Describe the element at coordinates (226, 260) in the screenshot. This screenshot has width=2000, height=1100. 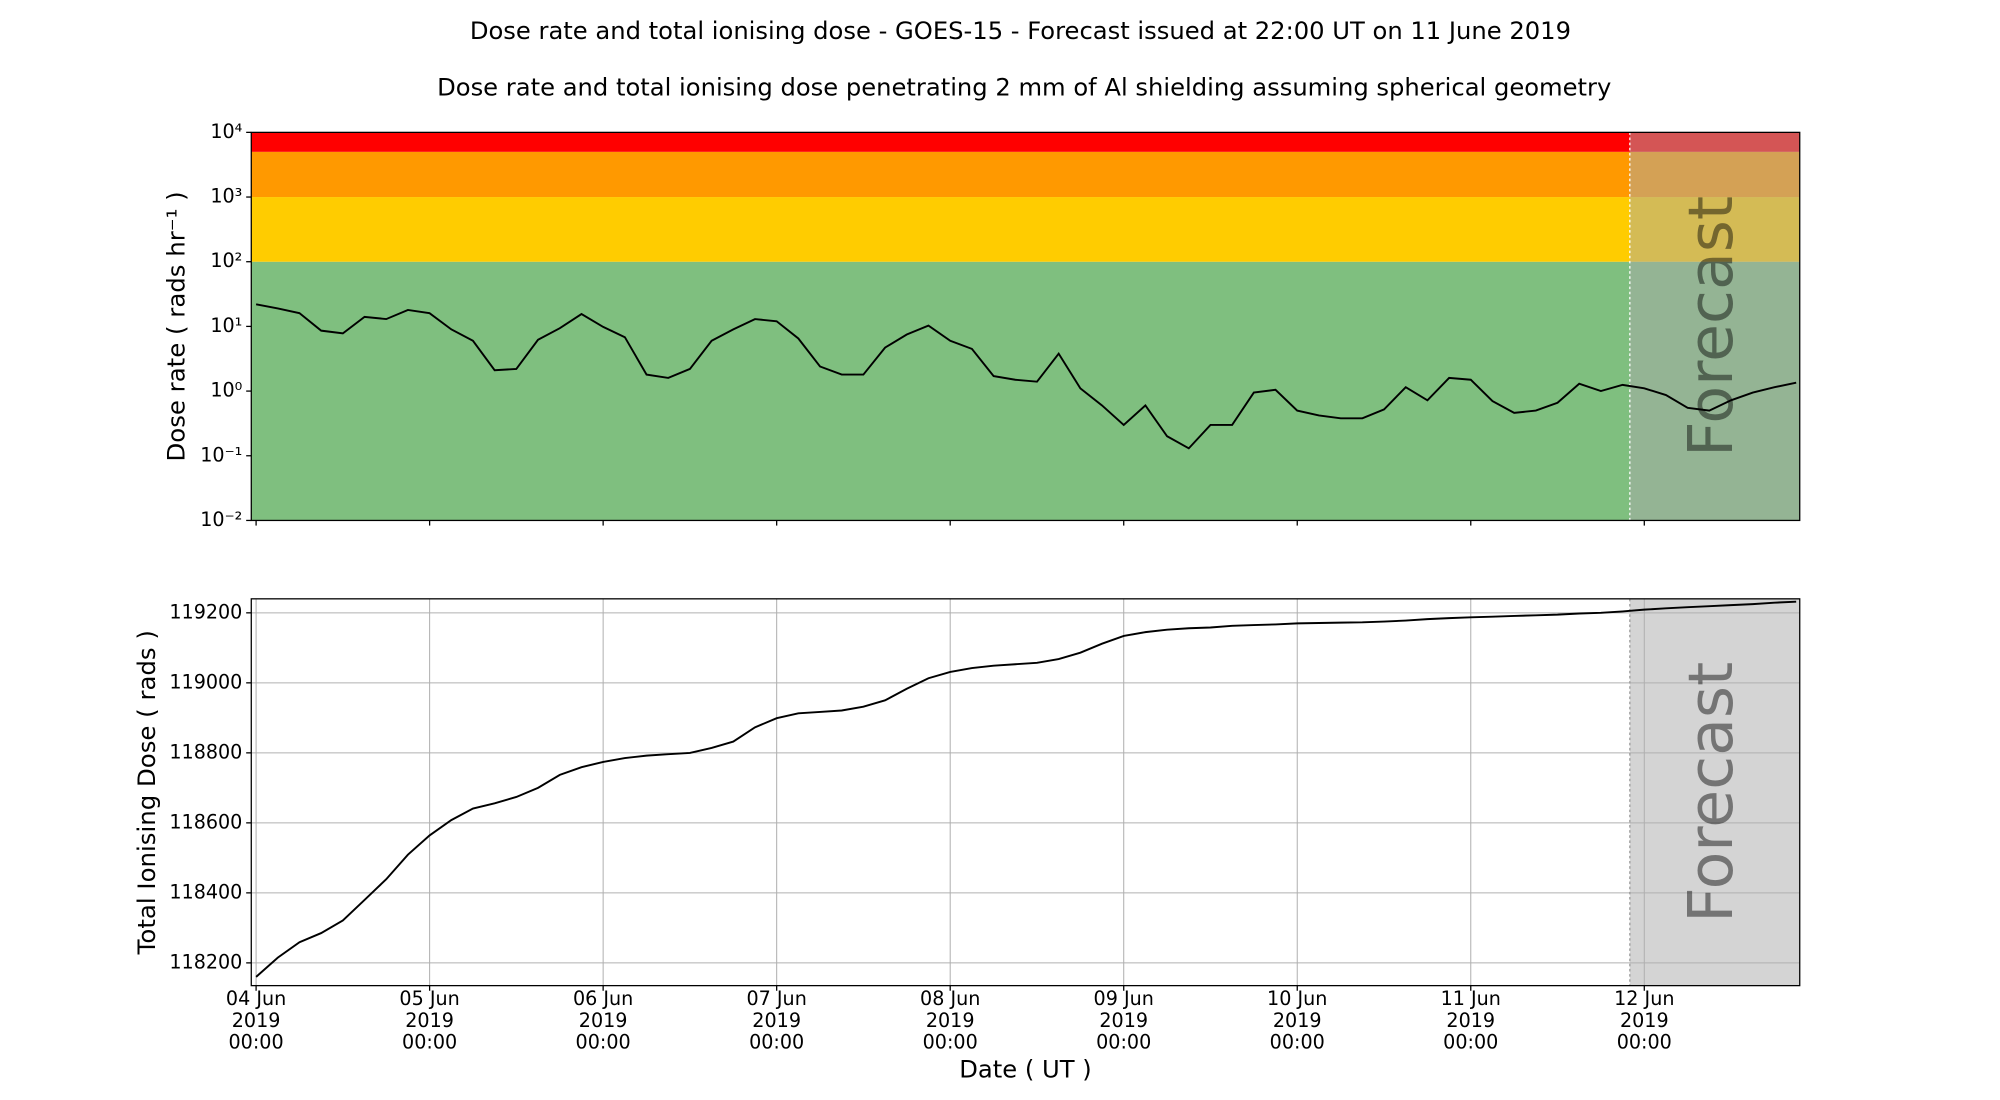
I see `y-tick-label: 10²` at that location.